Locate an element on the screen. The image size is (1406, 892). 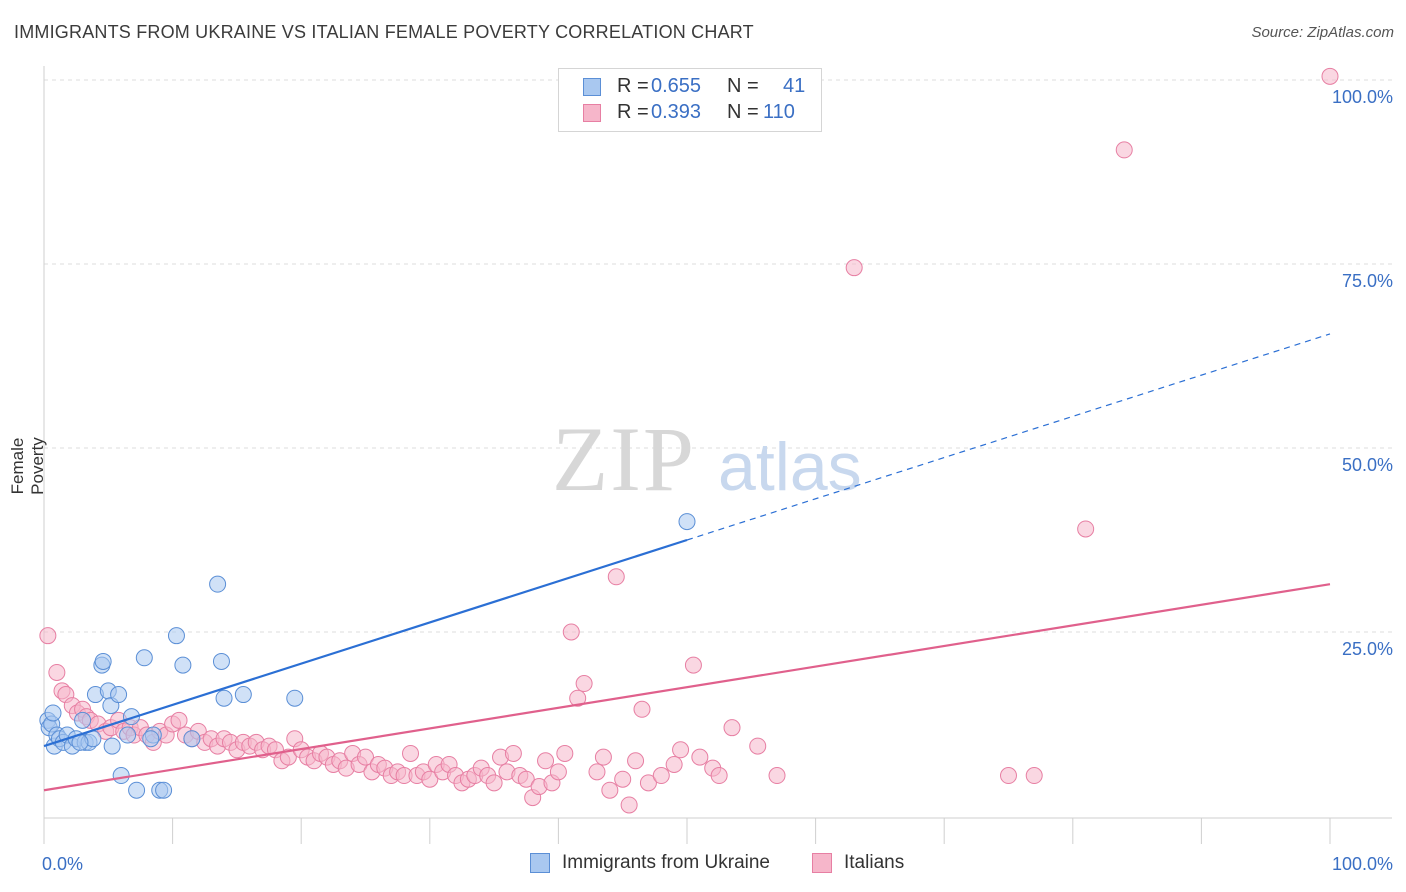
y-tick-label: 100.0% is located at coordinates (1362, 97).